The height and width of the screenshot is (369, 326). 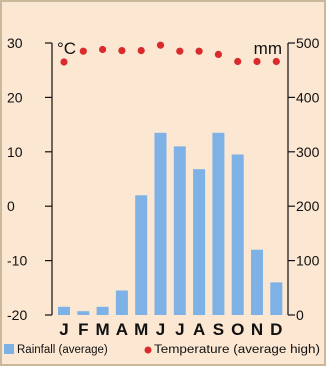 What do you see at coordinates (9, 349) in the screenshot?
I see `legend-rainfall-swatch` at bounding box center [9, 349].